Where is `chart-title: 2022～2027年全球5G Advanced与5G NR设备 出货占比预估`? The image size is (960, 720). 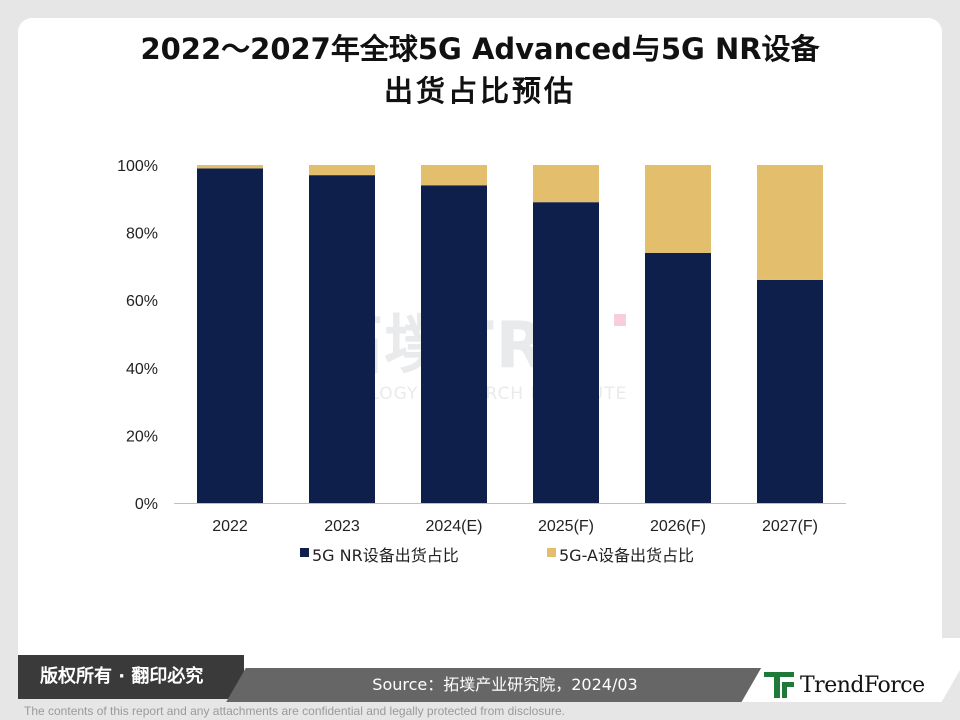
chart-title: 2022～2027年全球5G Advanced与5G NR设备 出货占比预估 is located at coordinates (480, 70).